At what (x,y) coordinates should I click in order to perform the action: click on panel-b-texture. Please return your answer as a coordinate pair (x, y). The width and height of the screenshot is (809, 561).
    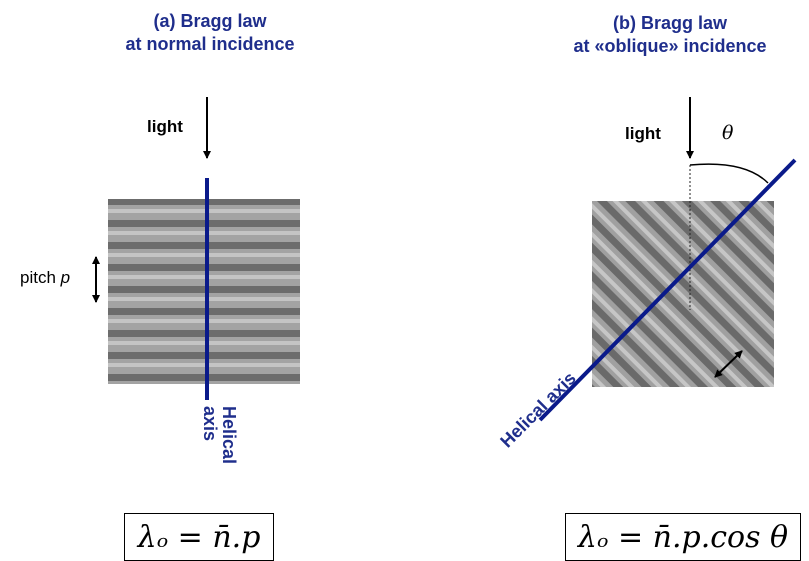
    Looking at the image, I should click on (683, 294).